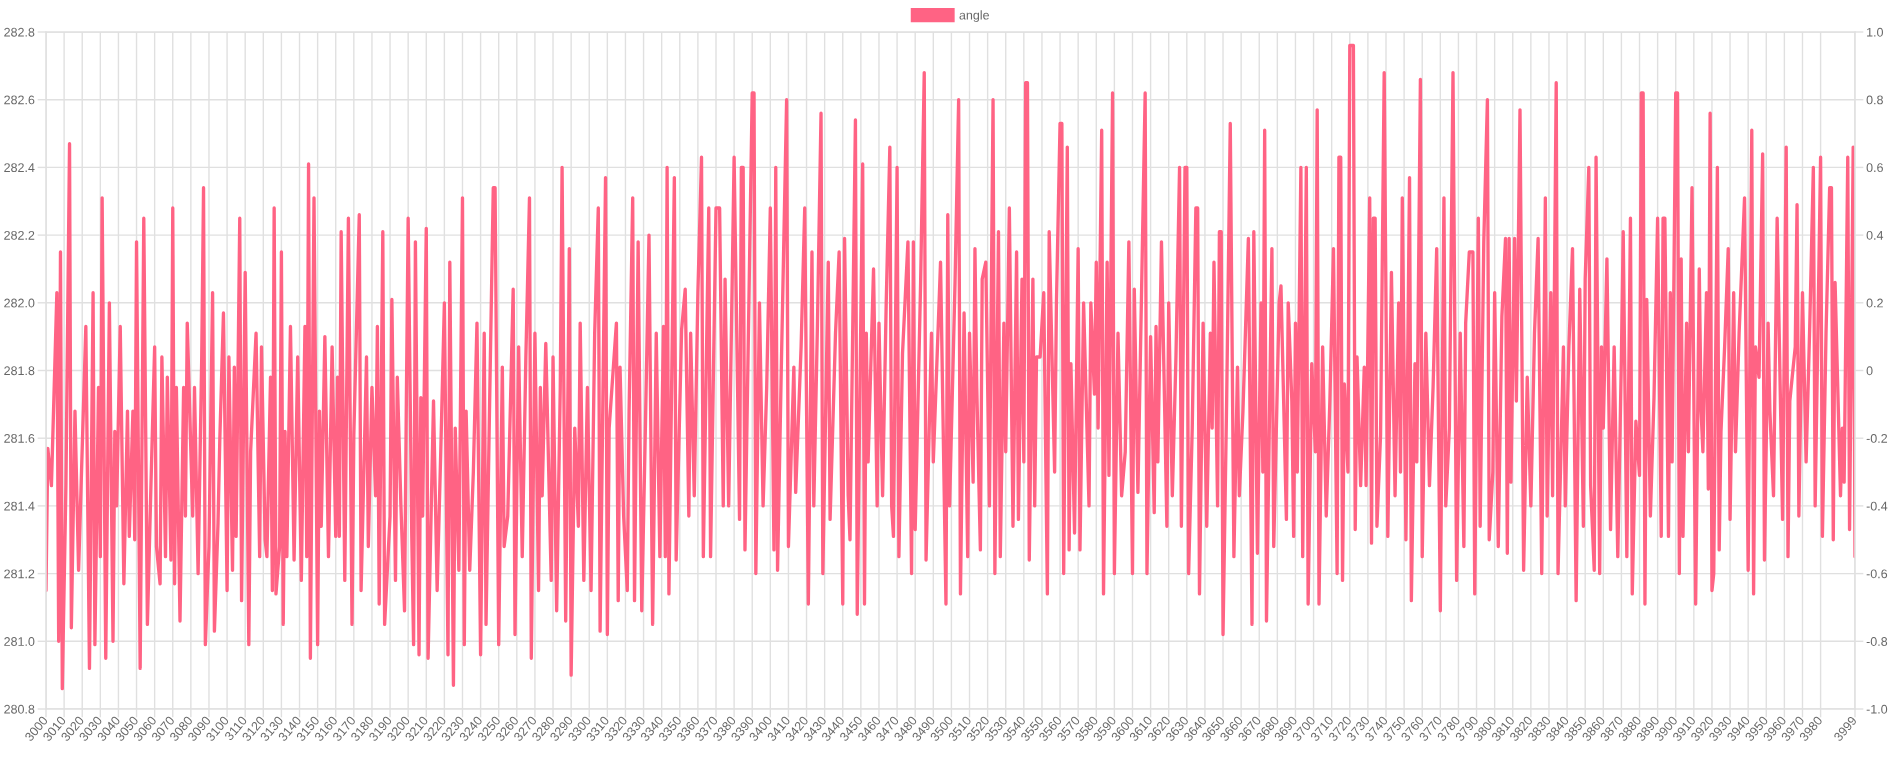  I want to click on y-tick-label: 280.8, so click(19, 709).